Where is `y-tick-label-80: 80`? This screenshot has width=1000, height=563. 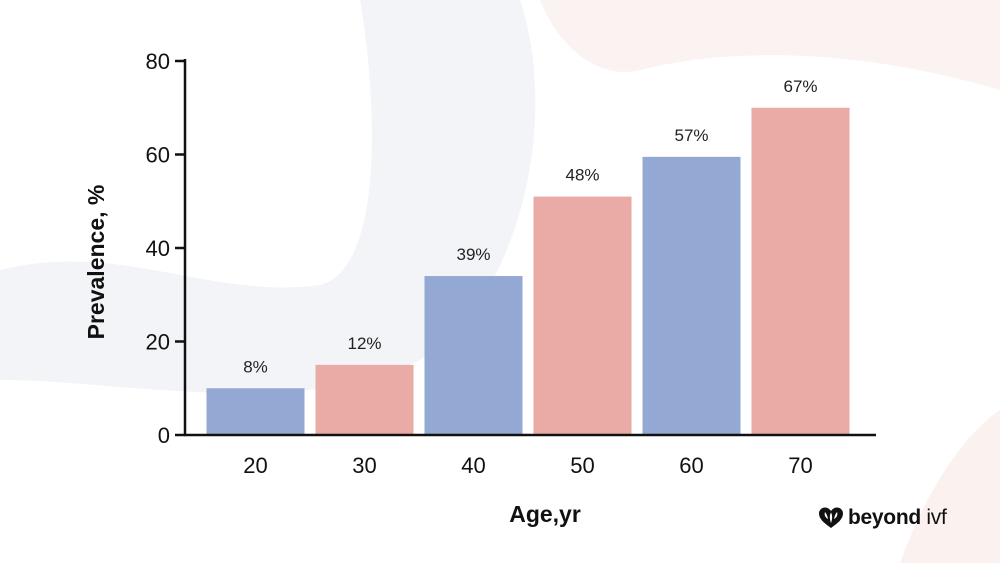
y-tick-label-80: 80 is located at coordinates (158, 61).